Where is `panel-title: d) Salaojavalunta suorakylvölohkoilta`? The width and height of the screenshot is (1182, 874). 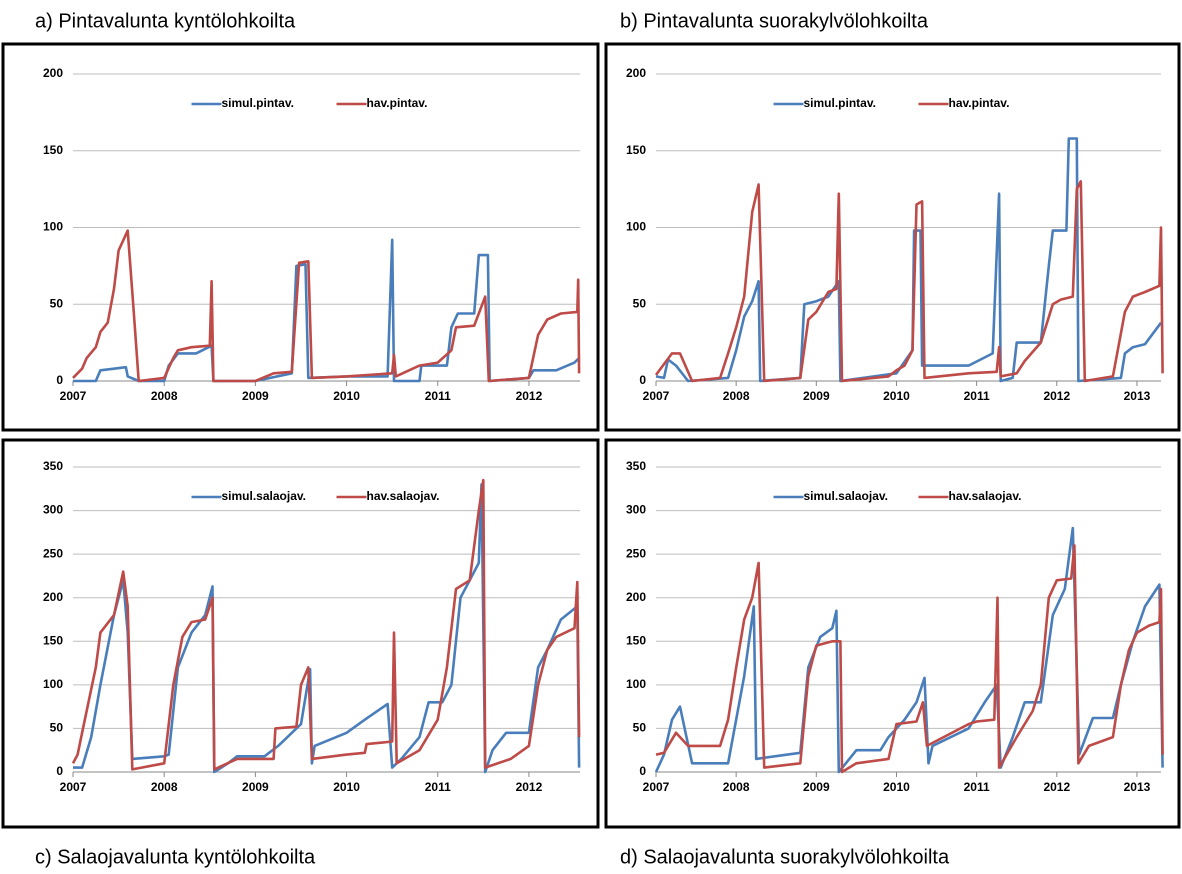 panel-title: d) Salaojavalunta suorakylvölohkoilta is located at coordinates (785, 857).